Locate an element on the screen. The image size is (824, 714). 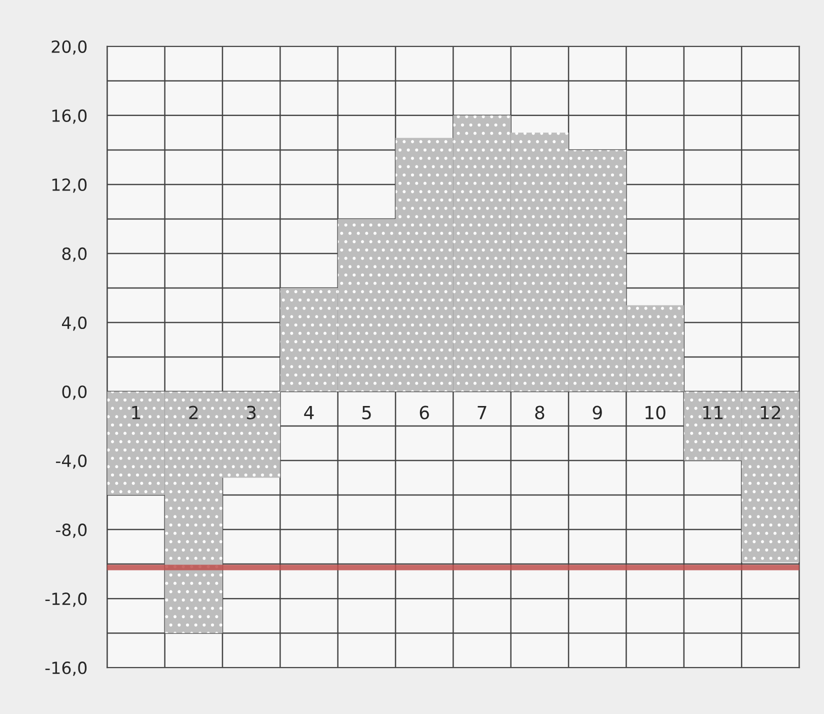
y-tick-label: 20,0 is located at coordinates (69, 47).